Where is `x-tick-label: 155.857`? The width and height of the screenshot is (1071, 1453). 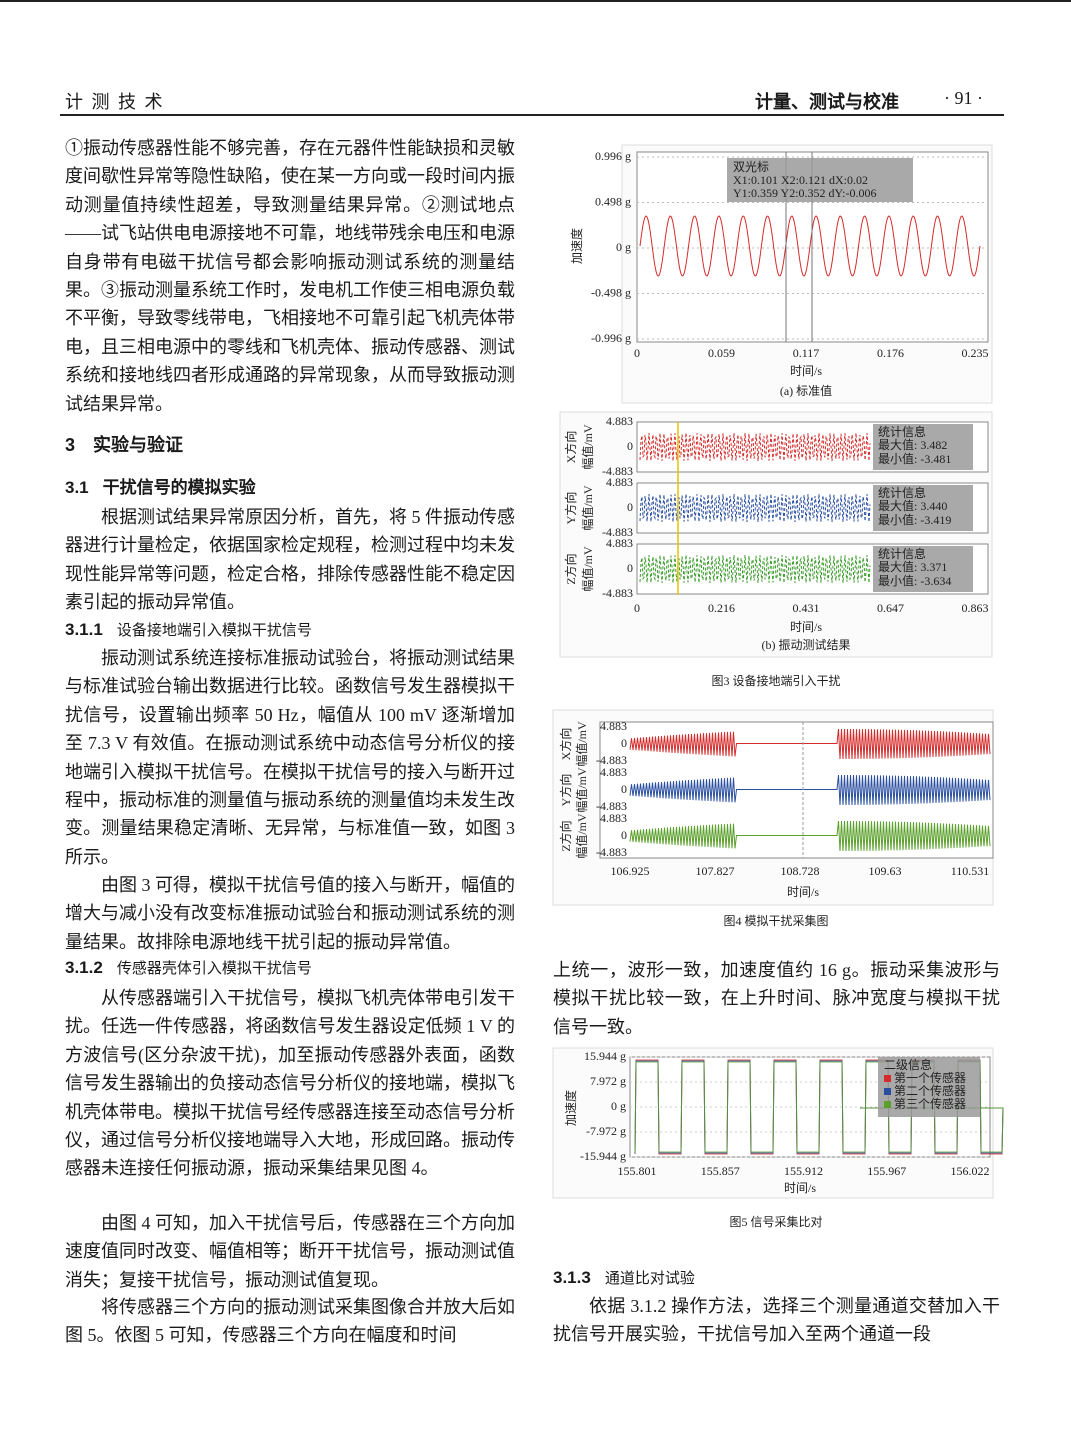 x-tick-label: 155.857 is located at coordinates (720, 1171).